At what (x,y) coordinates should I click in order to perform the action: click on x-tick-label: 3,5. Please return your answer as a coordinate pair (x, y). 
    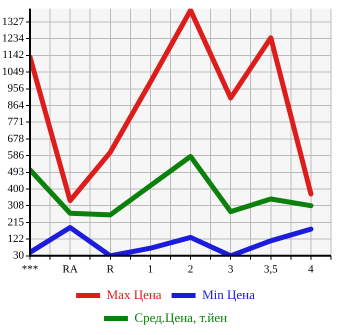
    Looking at the image, I should click on (271, 269).